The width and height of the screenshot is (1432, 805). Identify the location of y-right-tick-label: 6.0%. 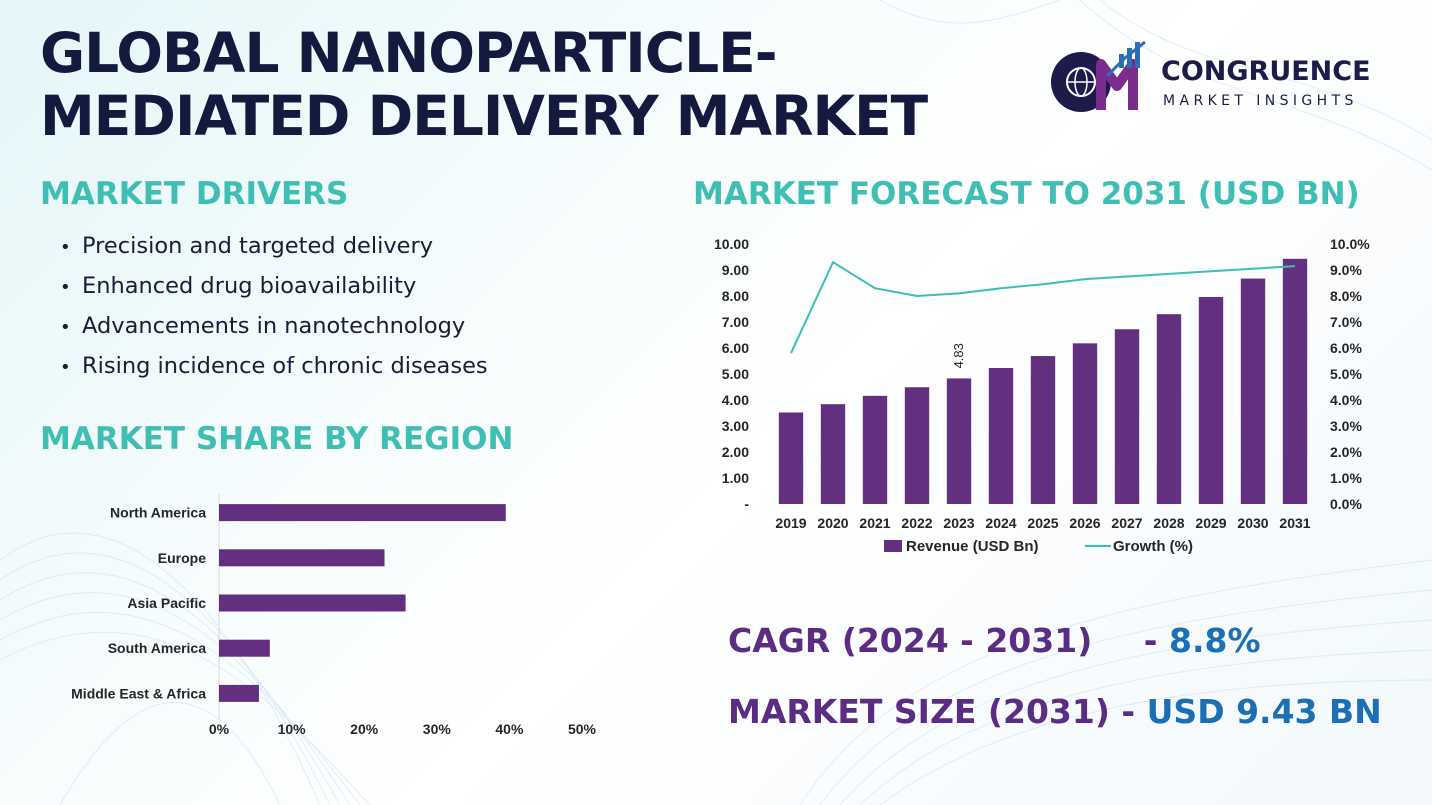
(1346, 348).